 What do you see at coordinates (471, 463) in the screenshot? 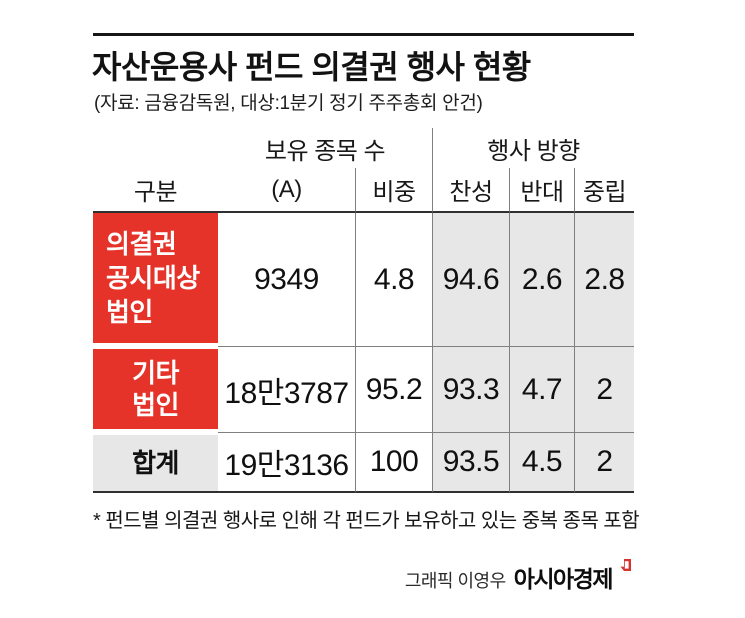
I see `cell-for: 93.5` at bounding box center [471, 463].